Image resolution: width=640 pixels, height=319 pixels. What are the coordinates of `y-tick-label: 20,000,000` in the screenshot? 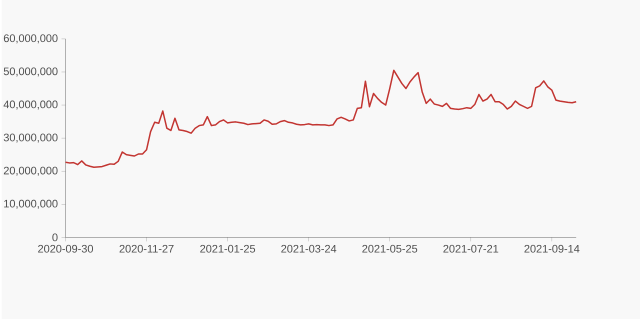 It's located at (31, 171).